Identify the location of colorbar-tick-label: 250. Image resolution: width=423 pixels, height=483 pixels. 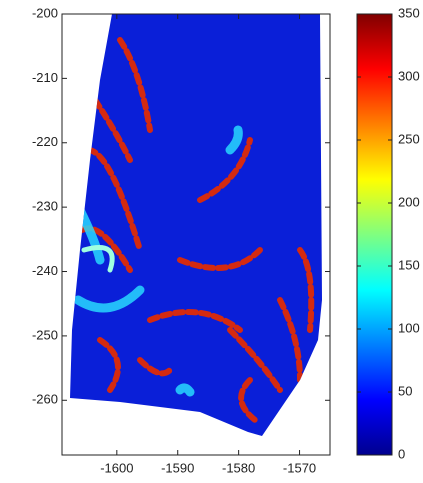
(409, 138).